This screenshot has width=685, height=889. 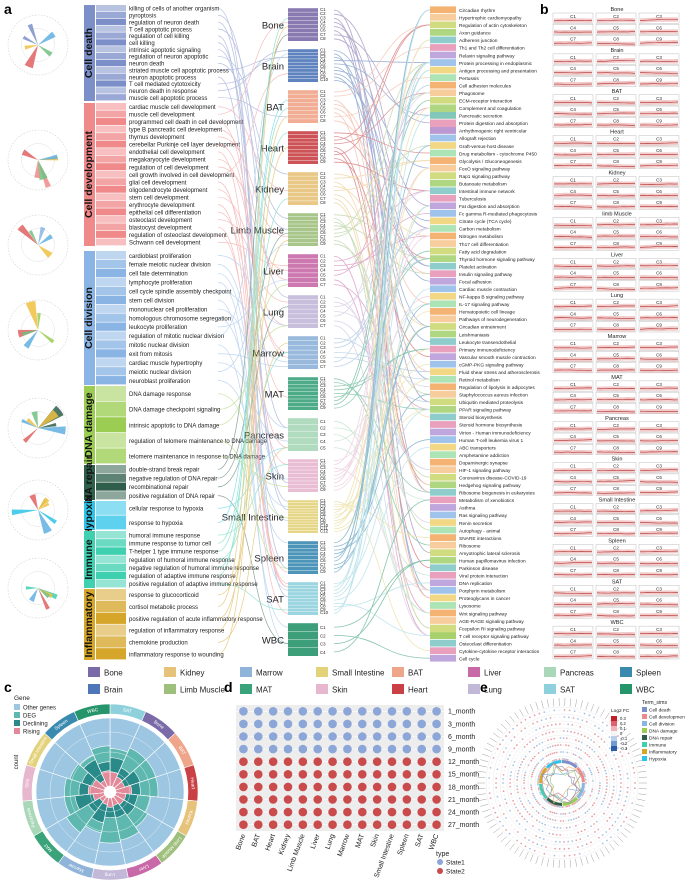 I want to click on cluster-label: C5, so click(x=323, y=447).